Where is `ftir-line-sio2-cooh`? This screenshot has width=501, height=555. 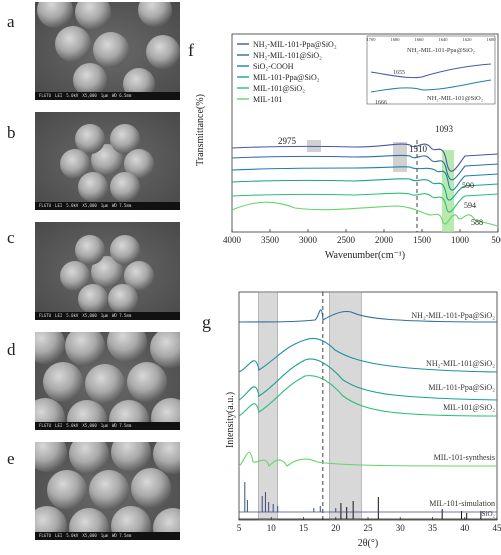 ftir-line-sio2-cooh is located at coordinates (365, 178).